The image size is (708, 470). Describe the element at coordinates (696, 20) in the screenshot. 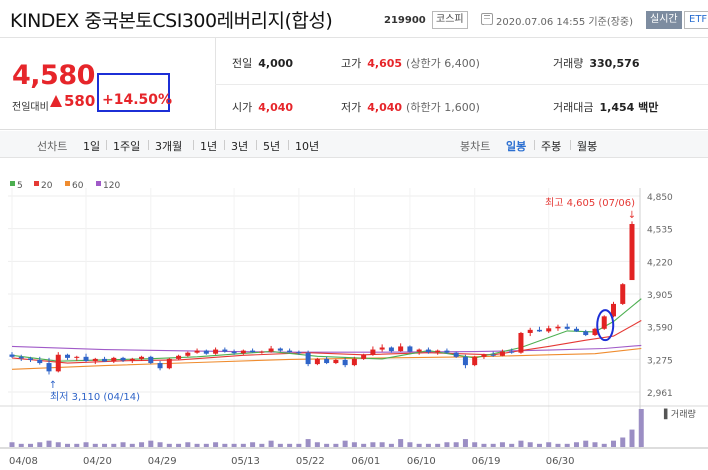

I see `etf-button: ETF` at that location.